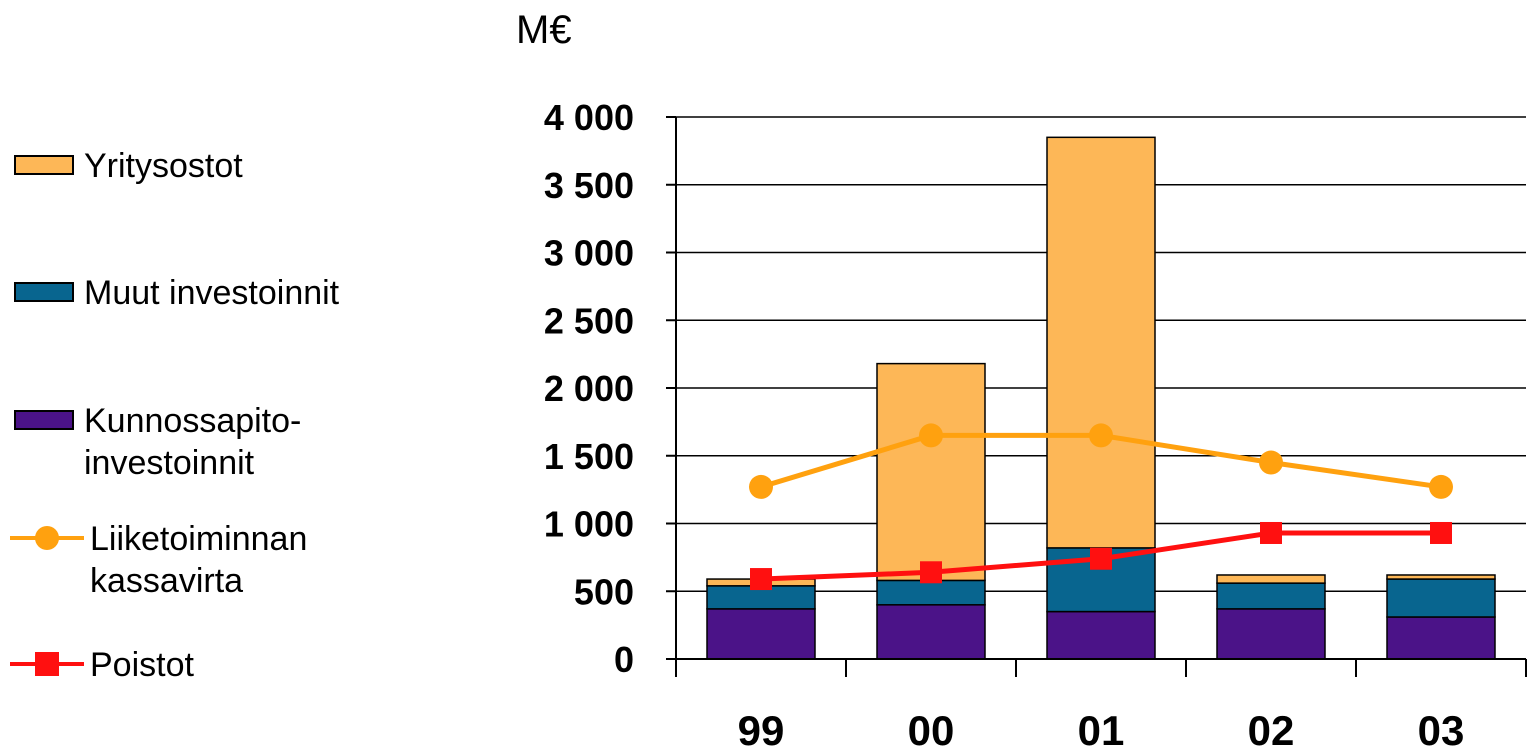 The width and height of the screenshot is (1528, 752). Describe the element at coordinates (47, 664) in the screenshot. I see `legend-line-poistot` at that location.